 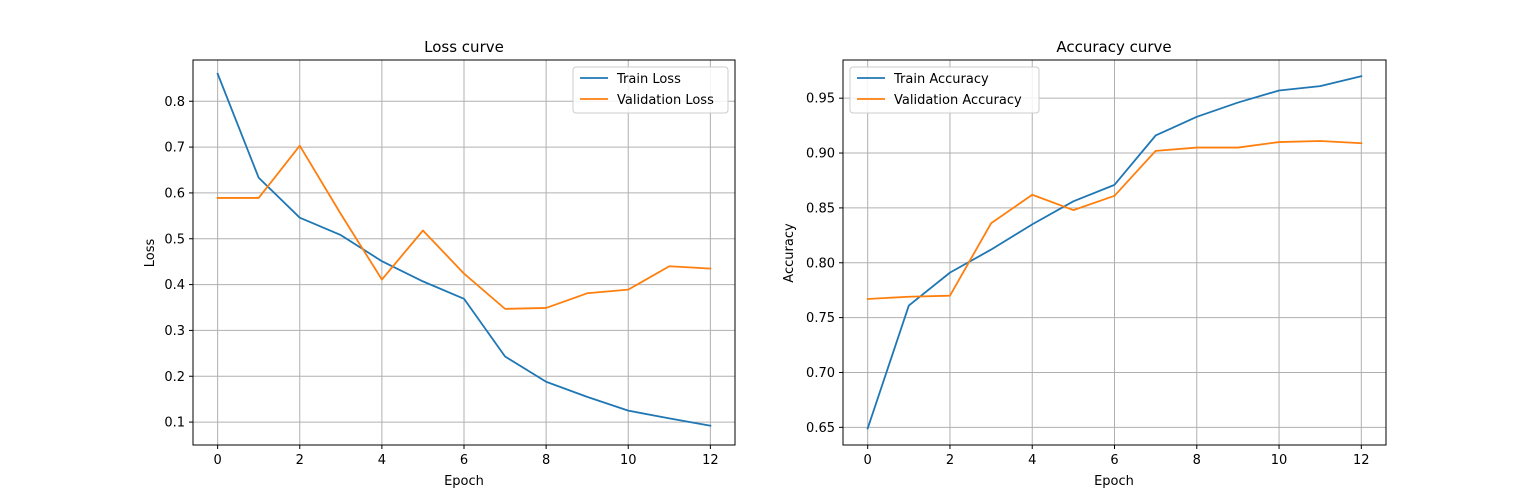 I want to click on accuracy-y-tick-label: 0.65, so click(x=820, y=428).